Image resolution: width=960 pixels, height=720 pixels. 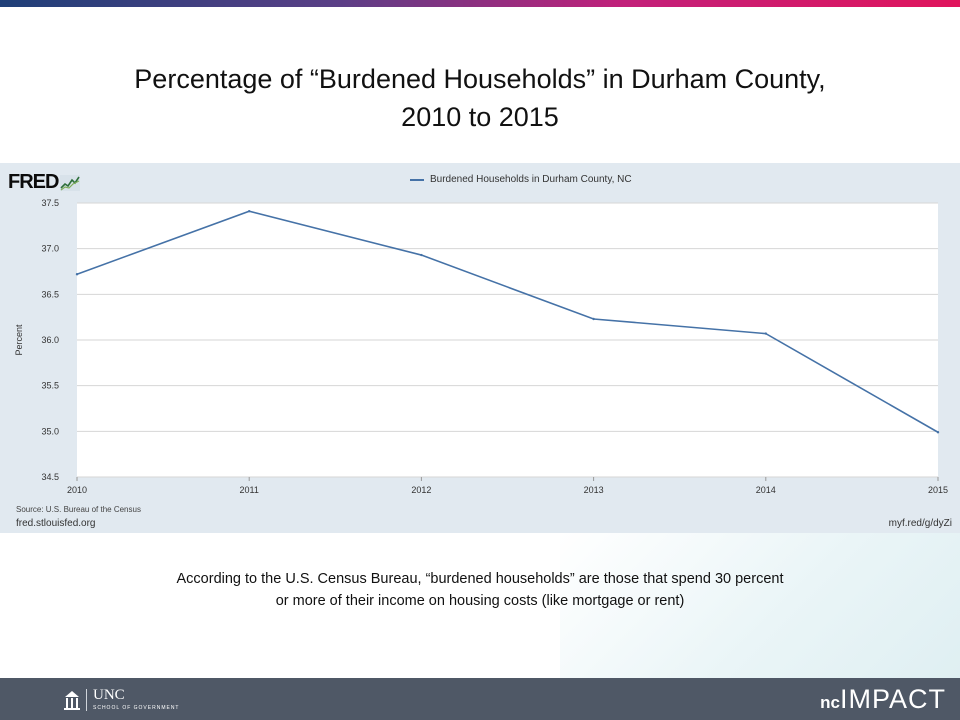 What do you see at coordinates (50, 431) in the screenshot?
I see `y-tick-label: 35.0` at bounding box center [50, 431].